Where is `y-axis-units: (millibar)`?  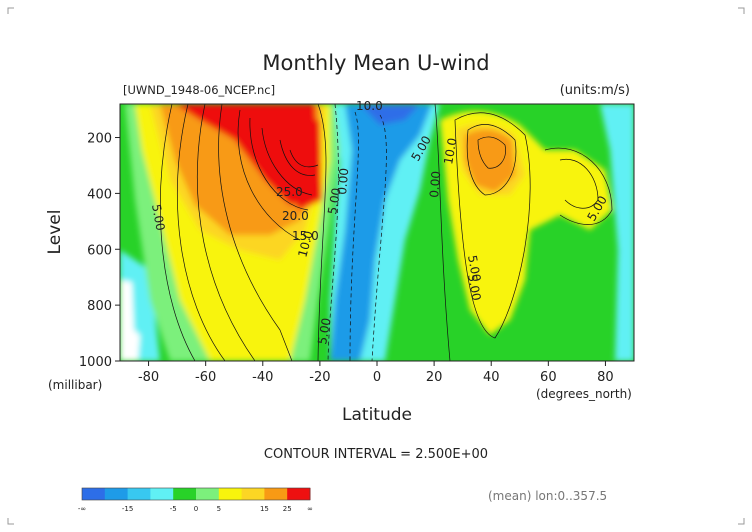
y-axis-units: (millibar) is located at coordinates (75, 385).